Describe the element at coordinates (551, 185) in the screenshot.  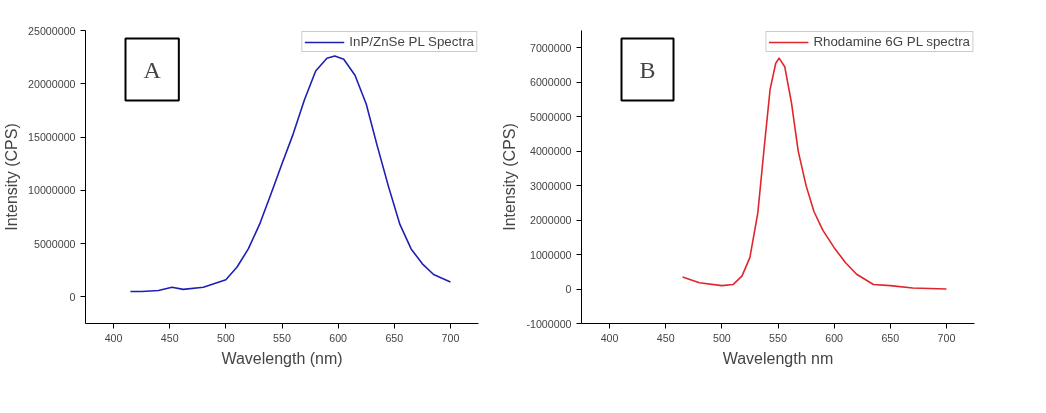
I see `y-tick-label: 3000000` at that location.